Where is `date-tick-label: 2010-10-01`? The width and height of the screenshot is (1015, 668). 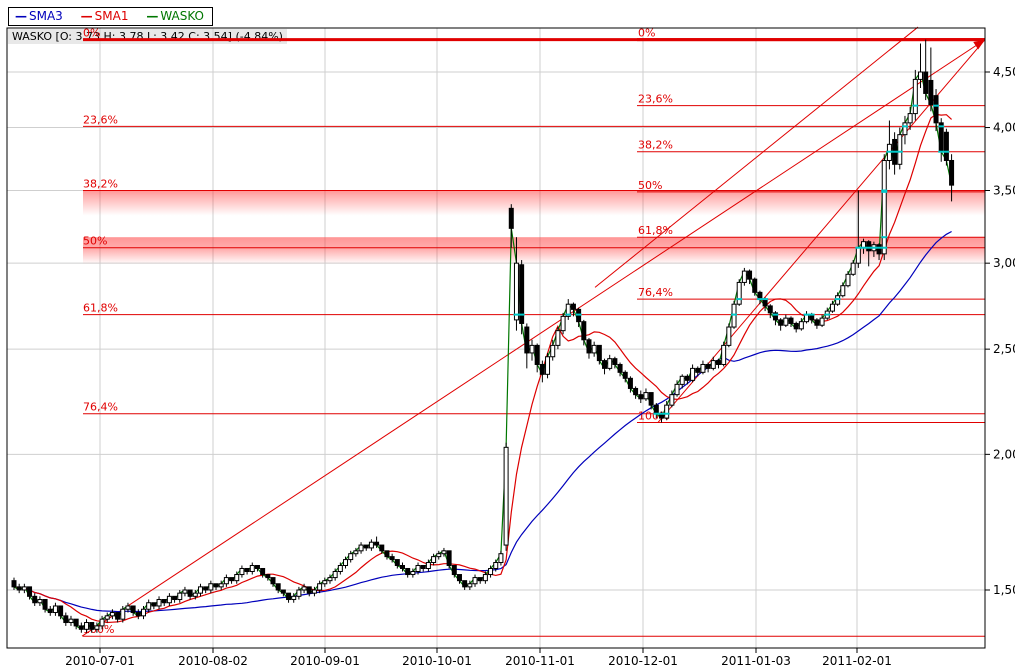 date-tick-label: 2010-10-01 is located at coordinates (437, 661).